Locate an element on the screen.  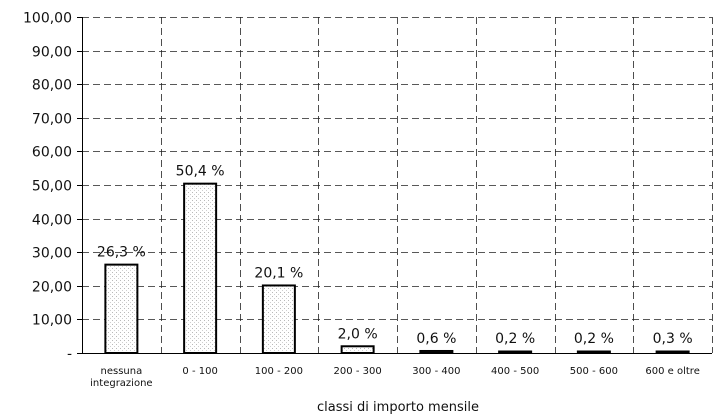
y-tick-label: - is located at coordinates (69, 355).